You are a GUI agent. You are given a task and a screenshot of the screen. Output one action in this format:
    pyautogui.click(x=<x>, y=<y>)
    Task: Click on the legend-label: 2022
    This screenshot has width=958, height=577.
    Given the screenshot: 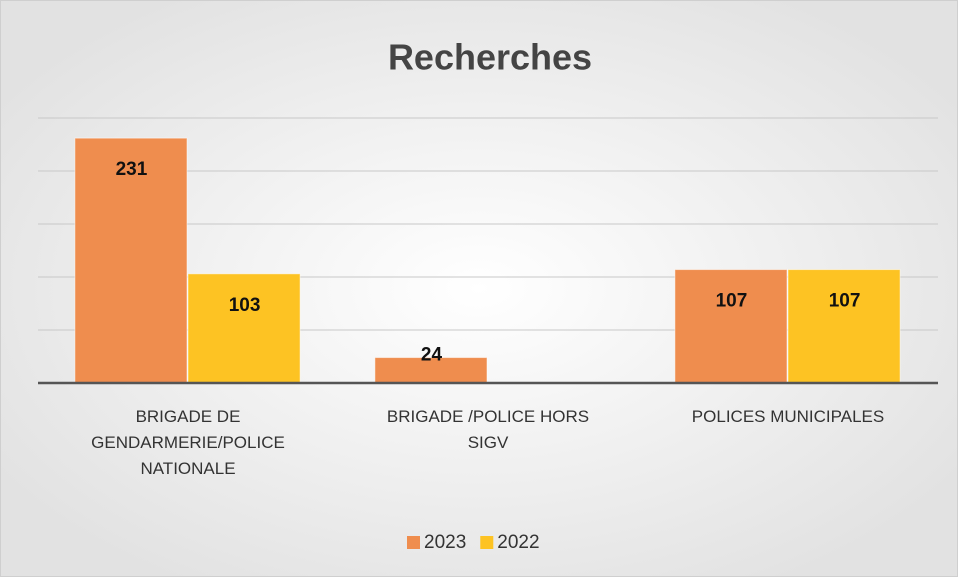 What is the action you would take?
    pyautogui.click(x=518, y=542)
    